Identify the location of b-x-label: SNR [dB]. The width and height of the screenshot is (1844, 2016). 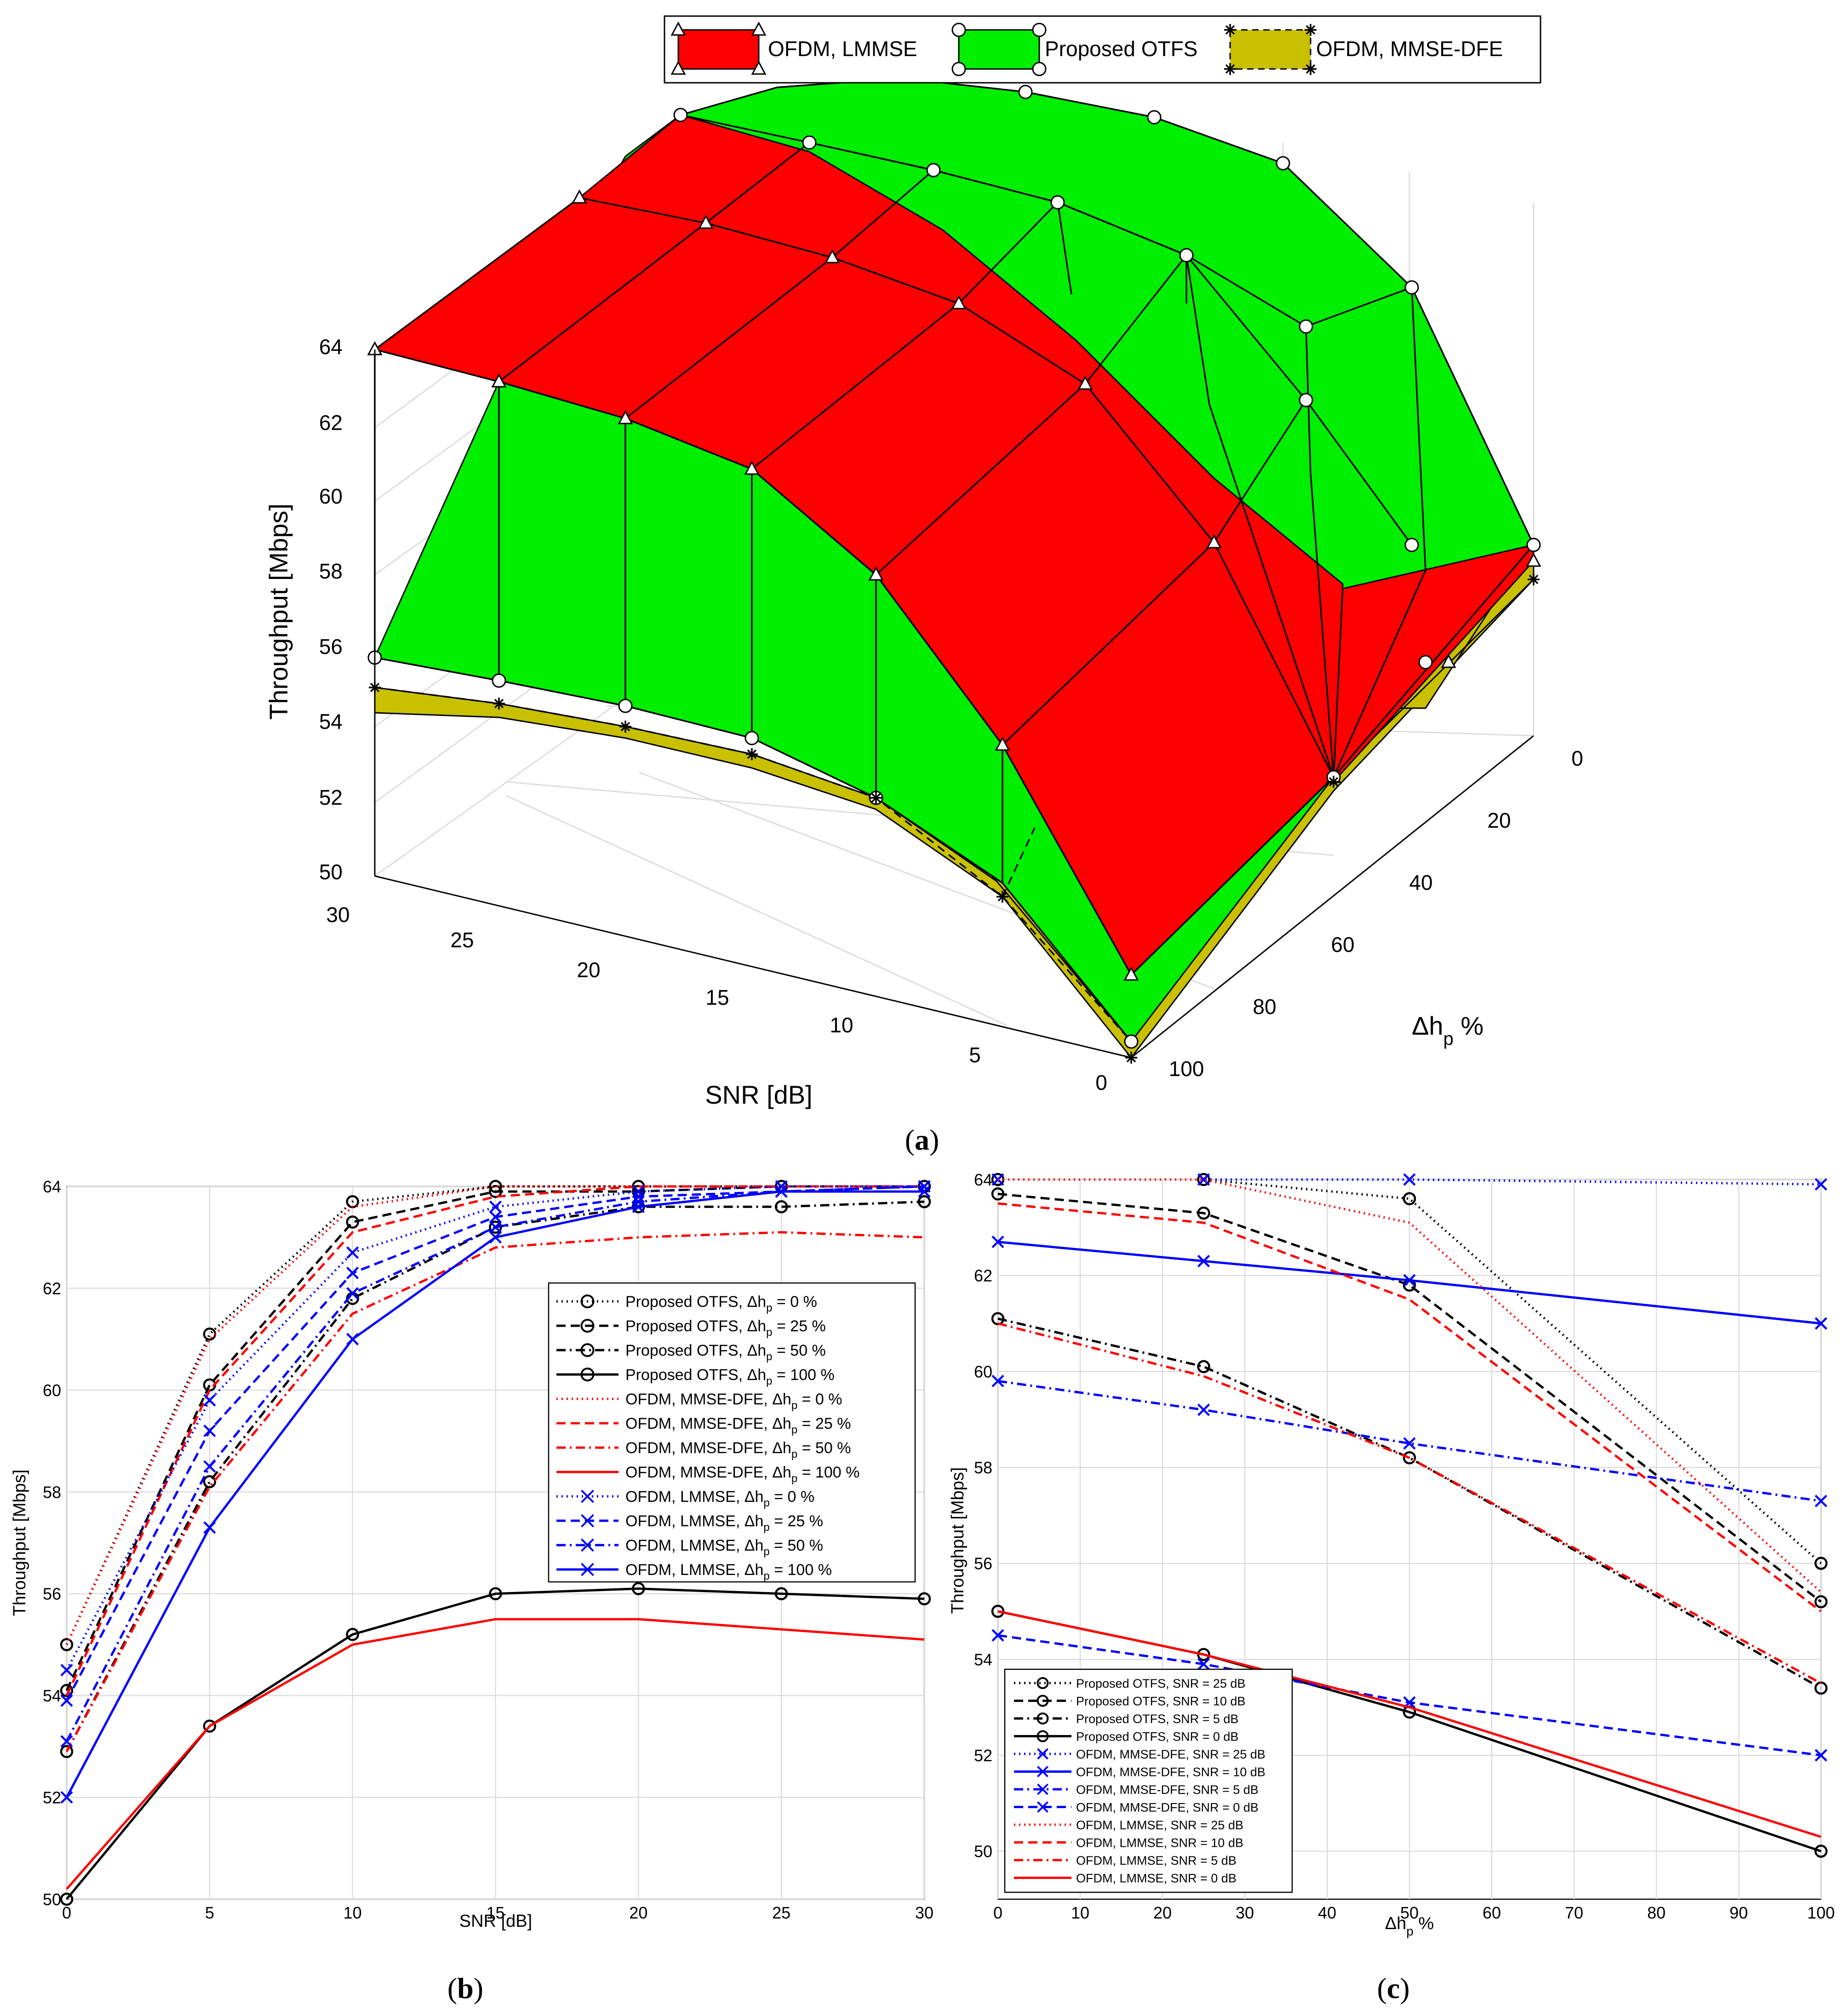
(496, 1921).